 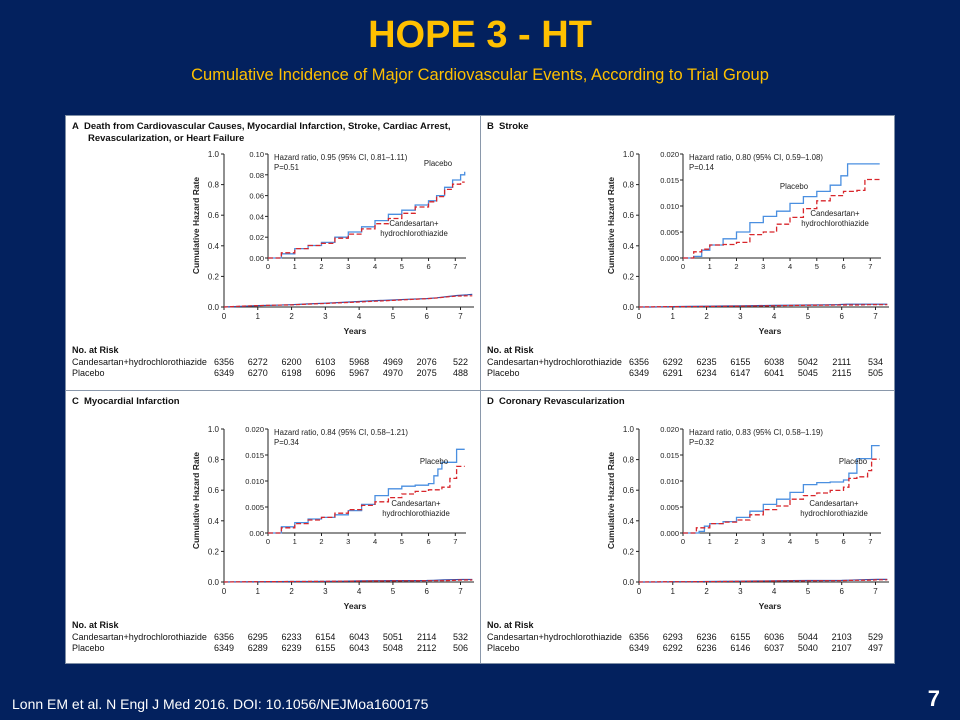 I want to click on inset-x-tick-label: 1, so click(x=295, y=266).